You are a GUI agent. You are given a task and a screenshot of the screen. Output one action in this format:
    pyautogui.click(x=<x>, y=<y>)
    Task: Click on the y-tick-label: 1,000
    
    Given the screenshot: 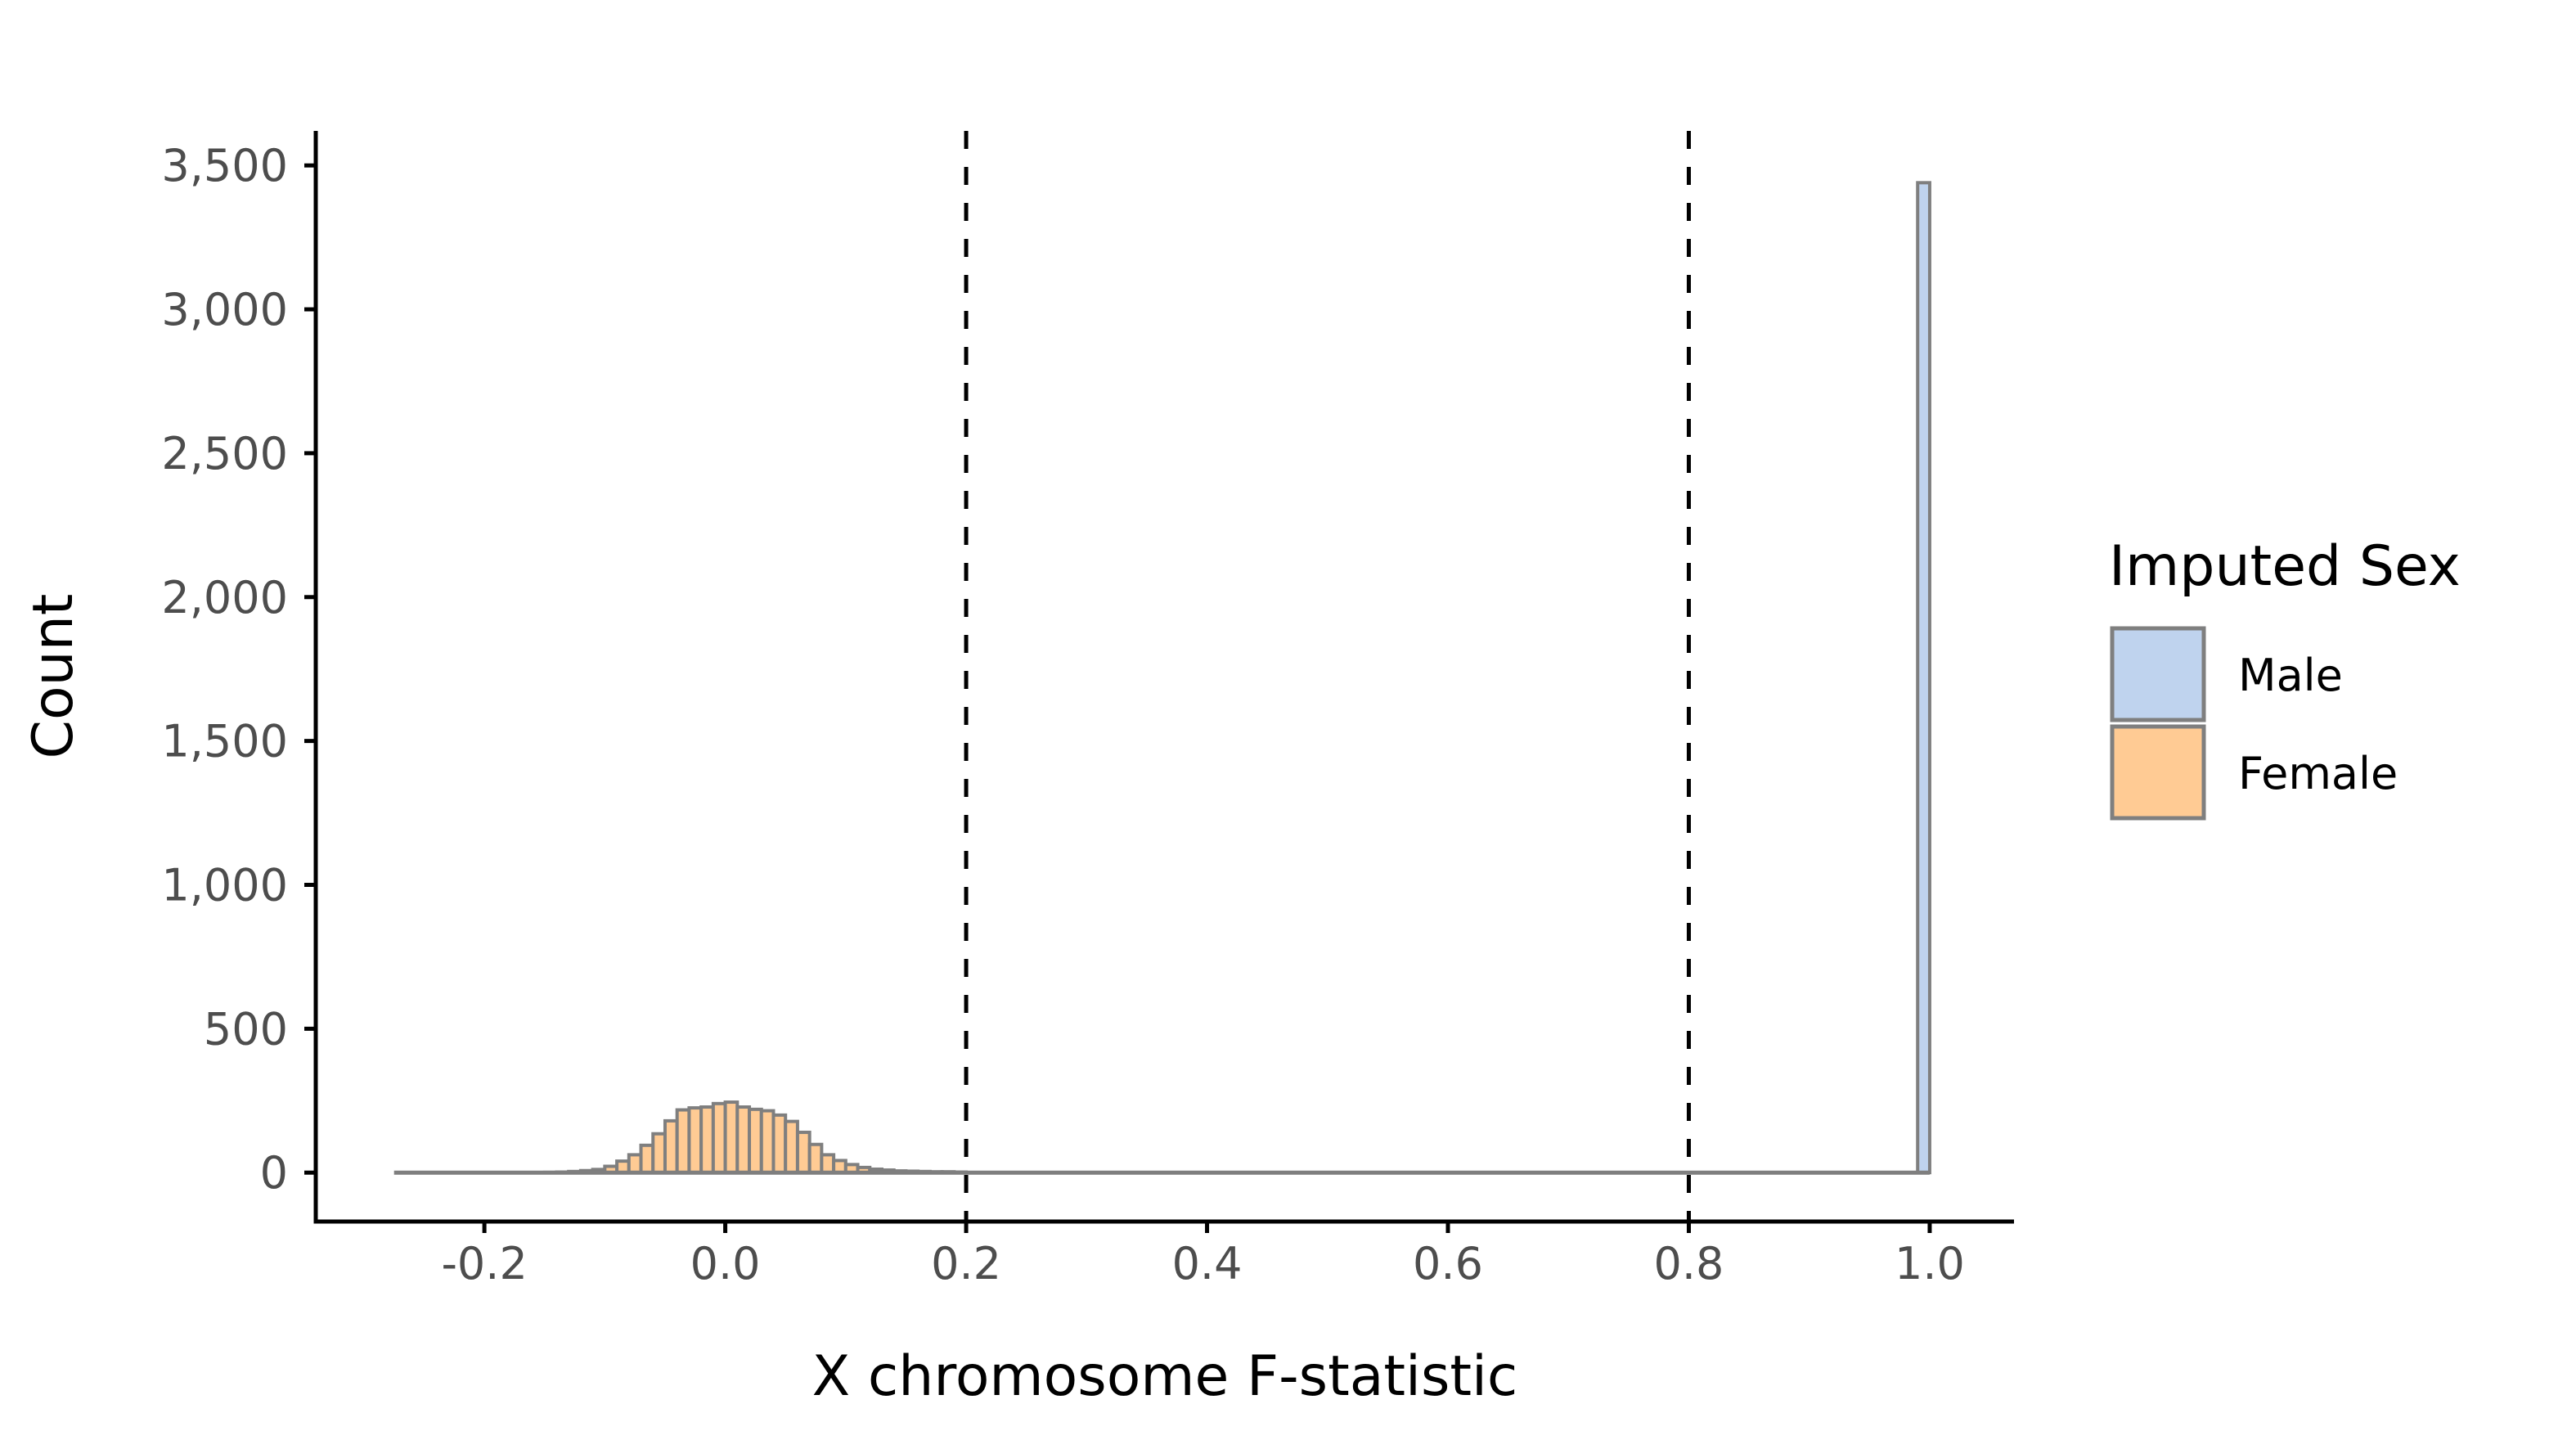 What is the action you would take?
    pyautogui.click(x=224, y=885)
    